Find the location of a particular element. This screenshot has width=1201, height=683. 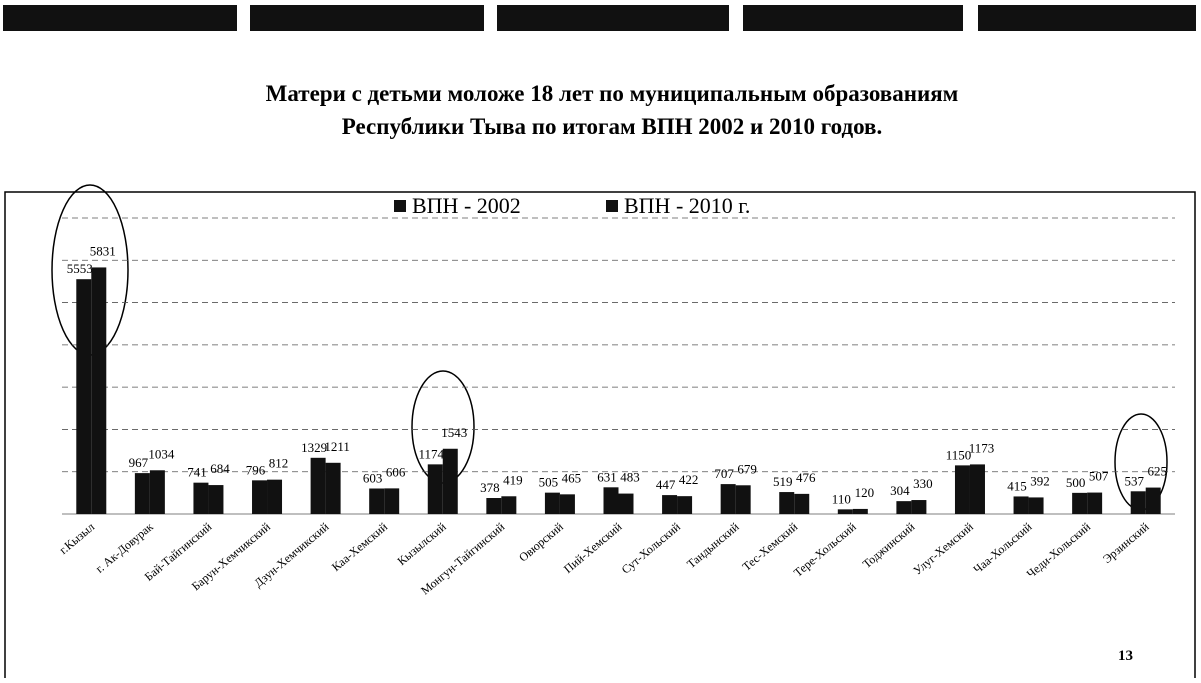

value-label: 707 is located at coordinates (724, 473).